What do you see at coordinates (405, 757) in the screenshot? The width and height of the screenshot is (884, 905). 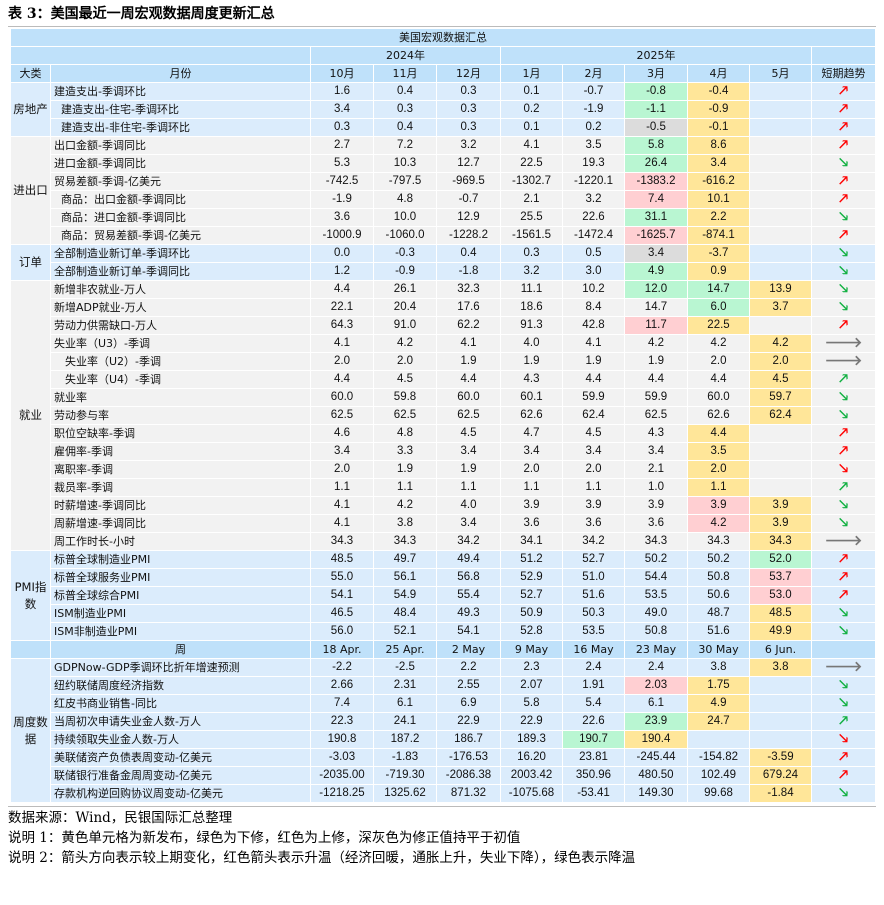 I see `value-cell: -1.83` at bounding box center [405, 757].